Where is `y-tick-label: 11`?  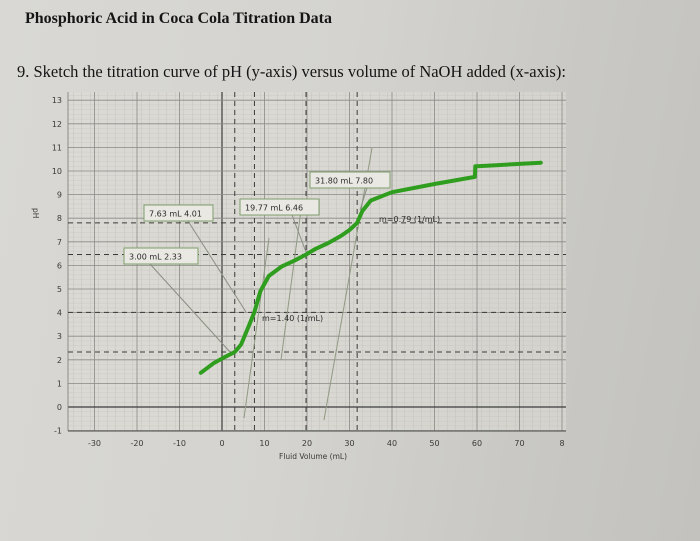 y-tick-label: 11 is located at coordinates (57, 147).